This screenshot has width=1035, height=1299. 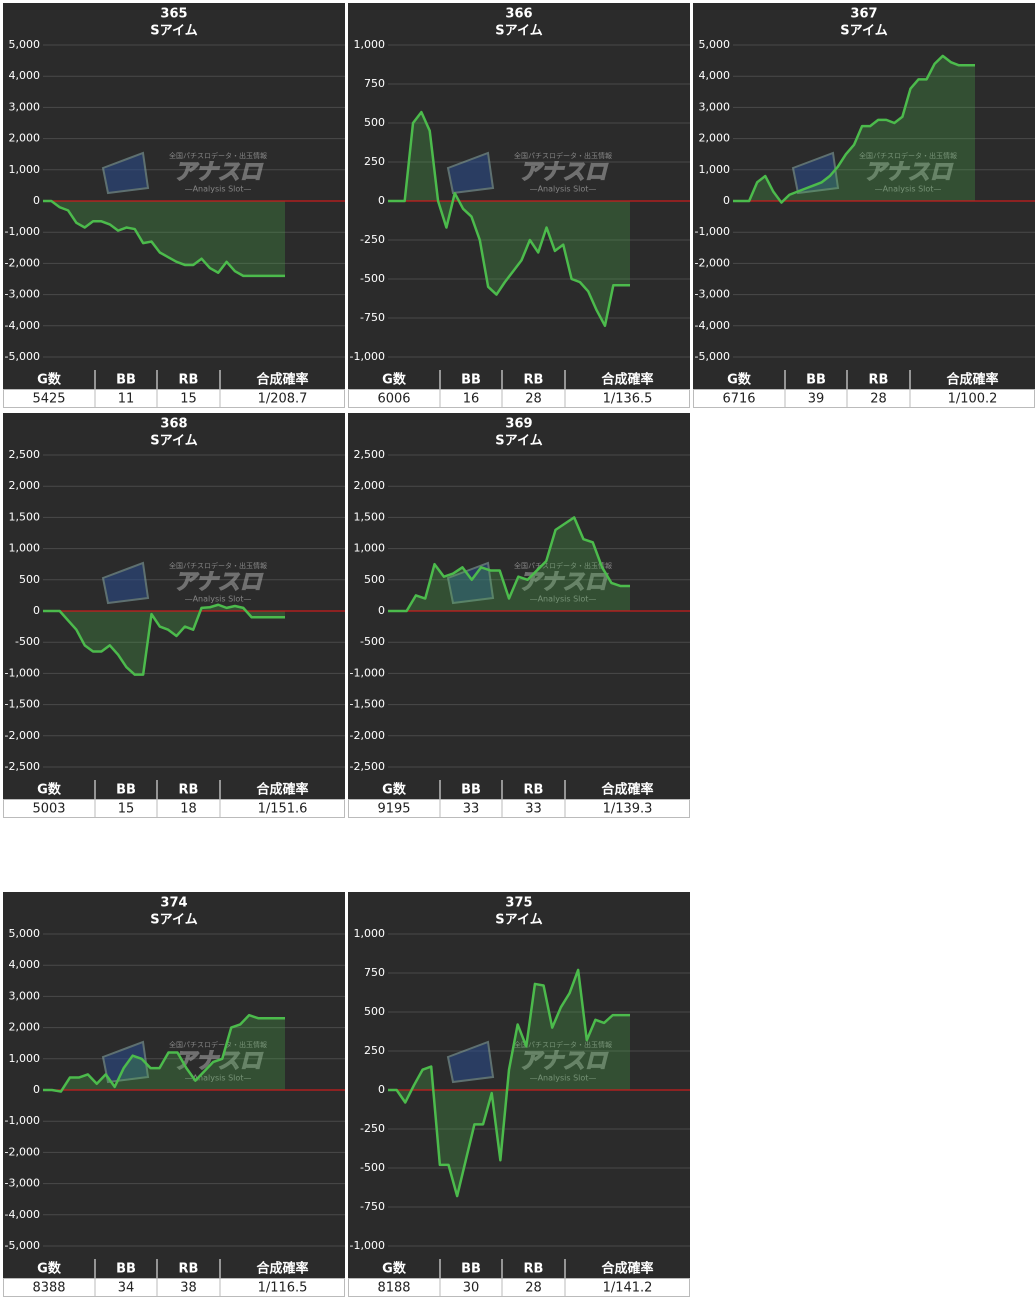 What do you see at coordinates (374, 161) in the screenshot?
I see `y-tick-label: 250` at bounding box center [374, 161].